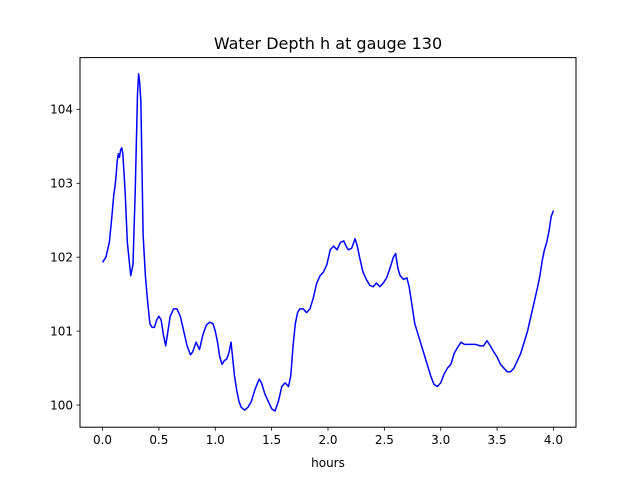  I want to click on chart-title: Water Depth h at gauge 130, so click(328, 43).